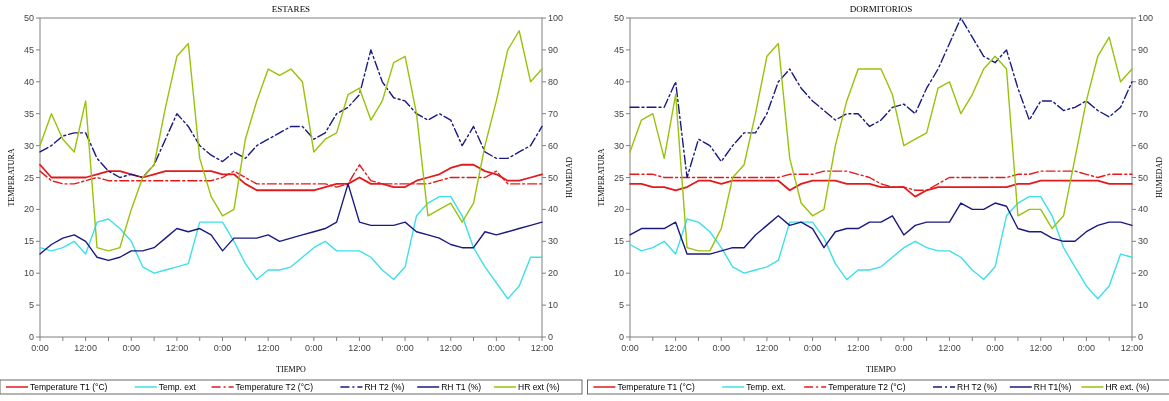 The width and height of the screenshot is (1169, 401). I want to click on chart-title: ESTARES, so click(291, 9).